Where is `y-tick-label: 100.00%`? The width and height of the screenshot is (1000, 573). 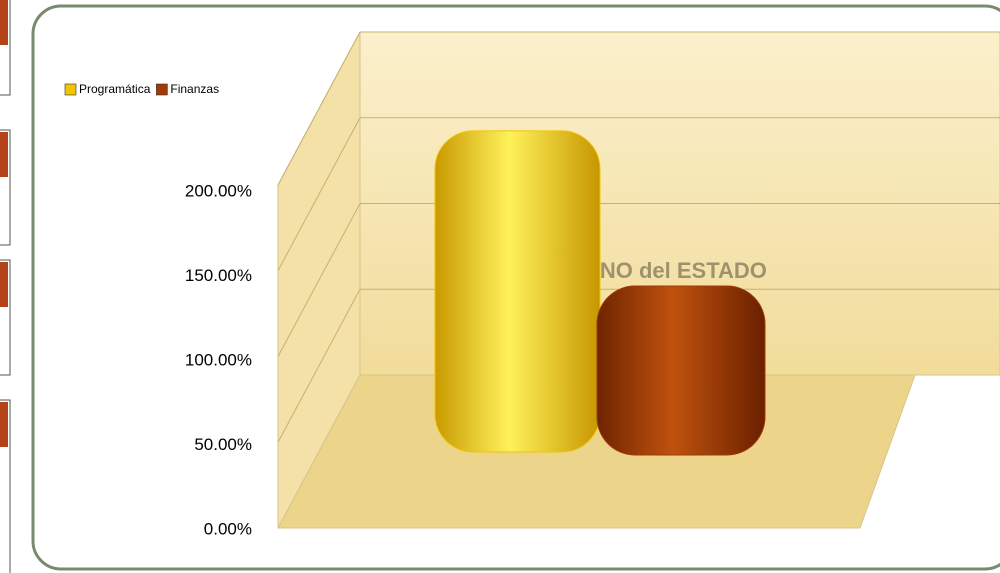
y-tick-label: 100.00% is located at coordinates (218, 359).